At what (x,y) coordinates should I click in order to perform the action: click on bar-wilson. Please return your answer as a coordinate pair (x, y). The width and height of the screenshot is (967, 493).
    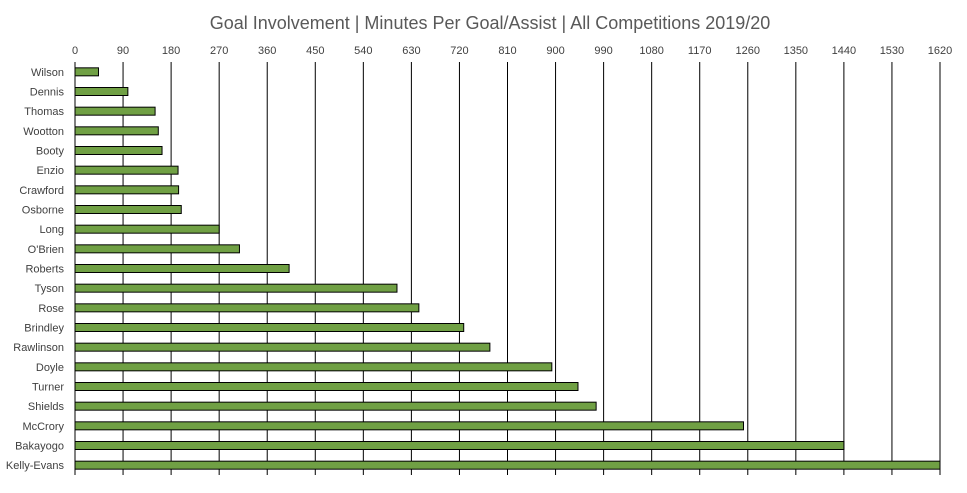
    Looking at the image, I should click on (86, 72).